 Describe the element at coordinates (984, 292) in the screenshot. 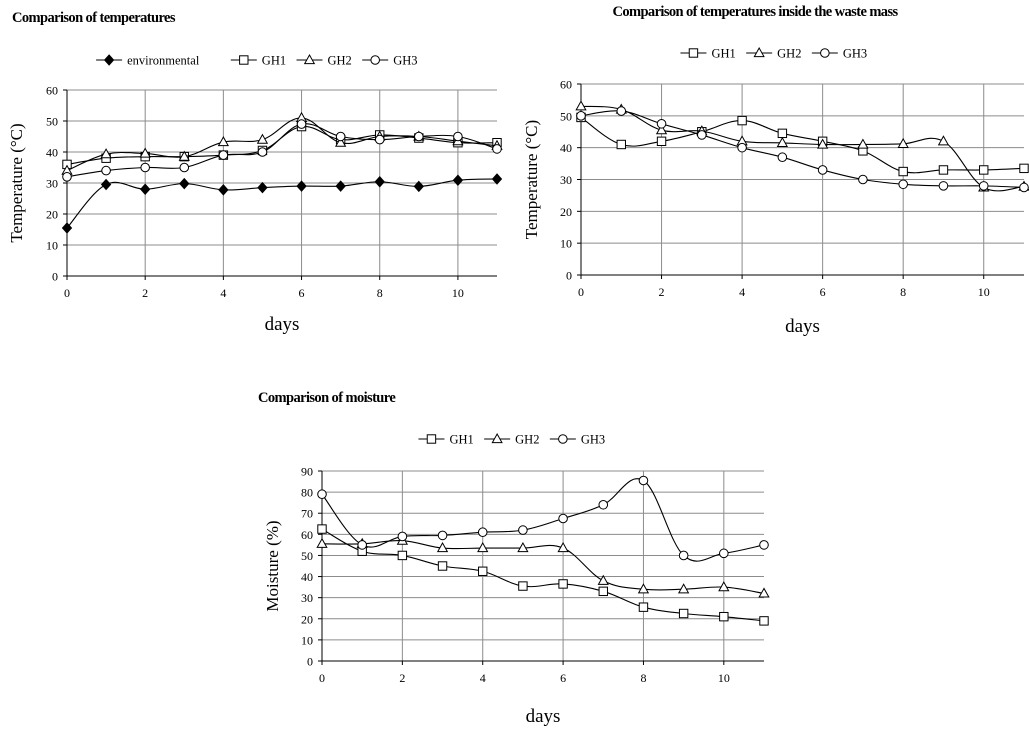

I see `x-tick-label: 10` at that location.